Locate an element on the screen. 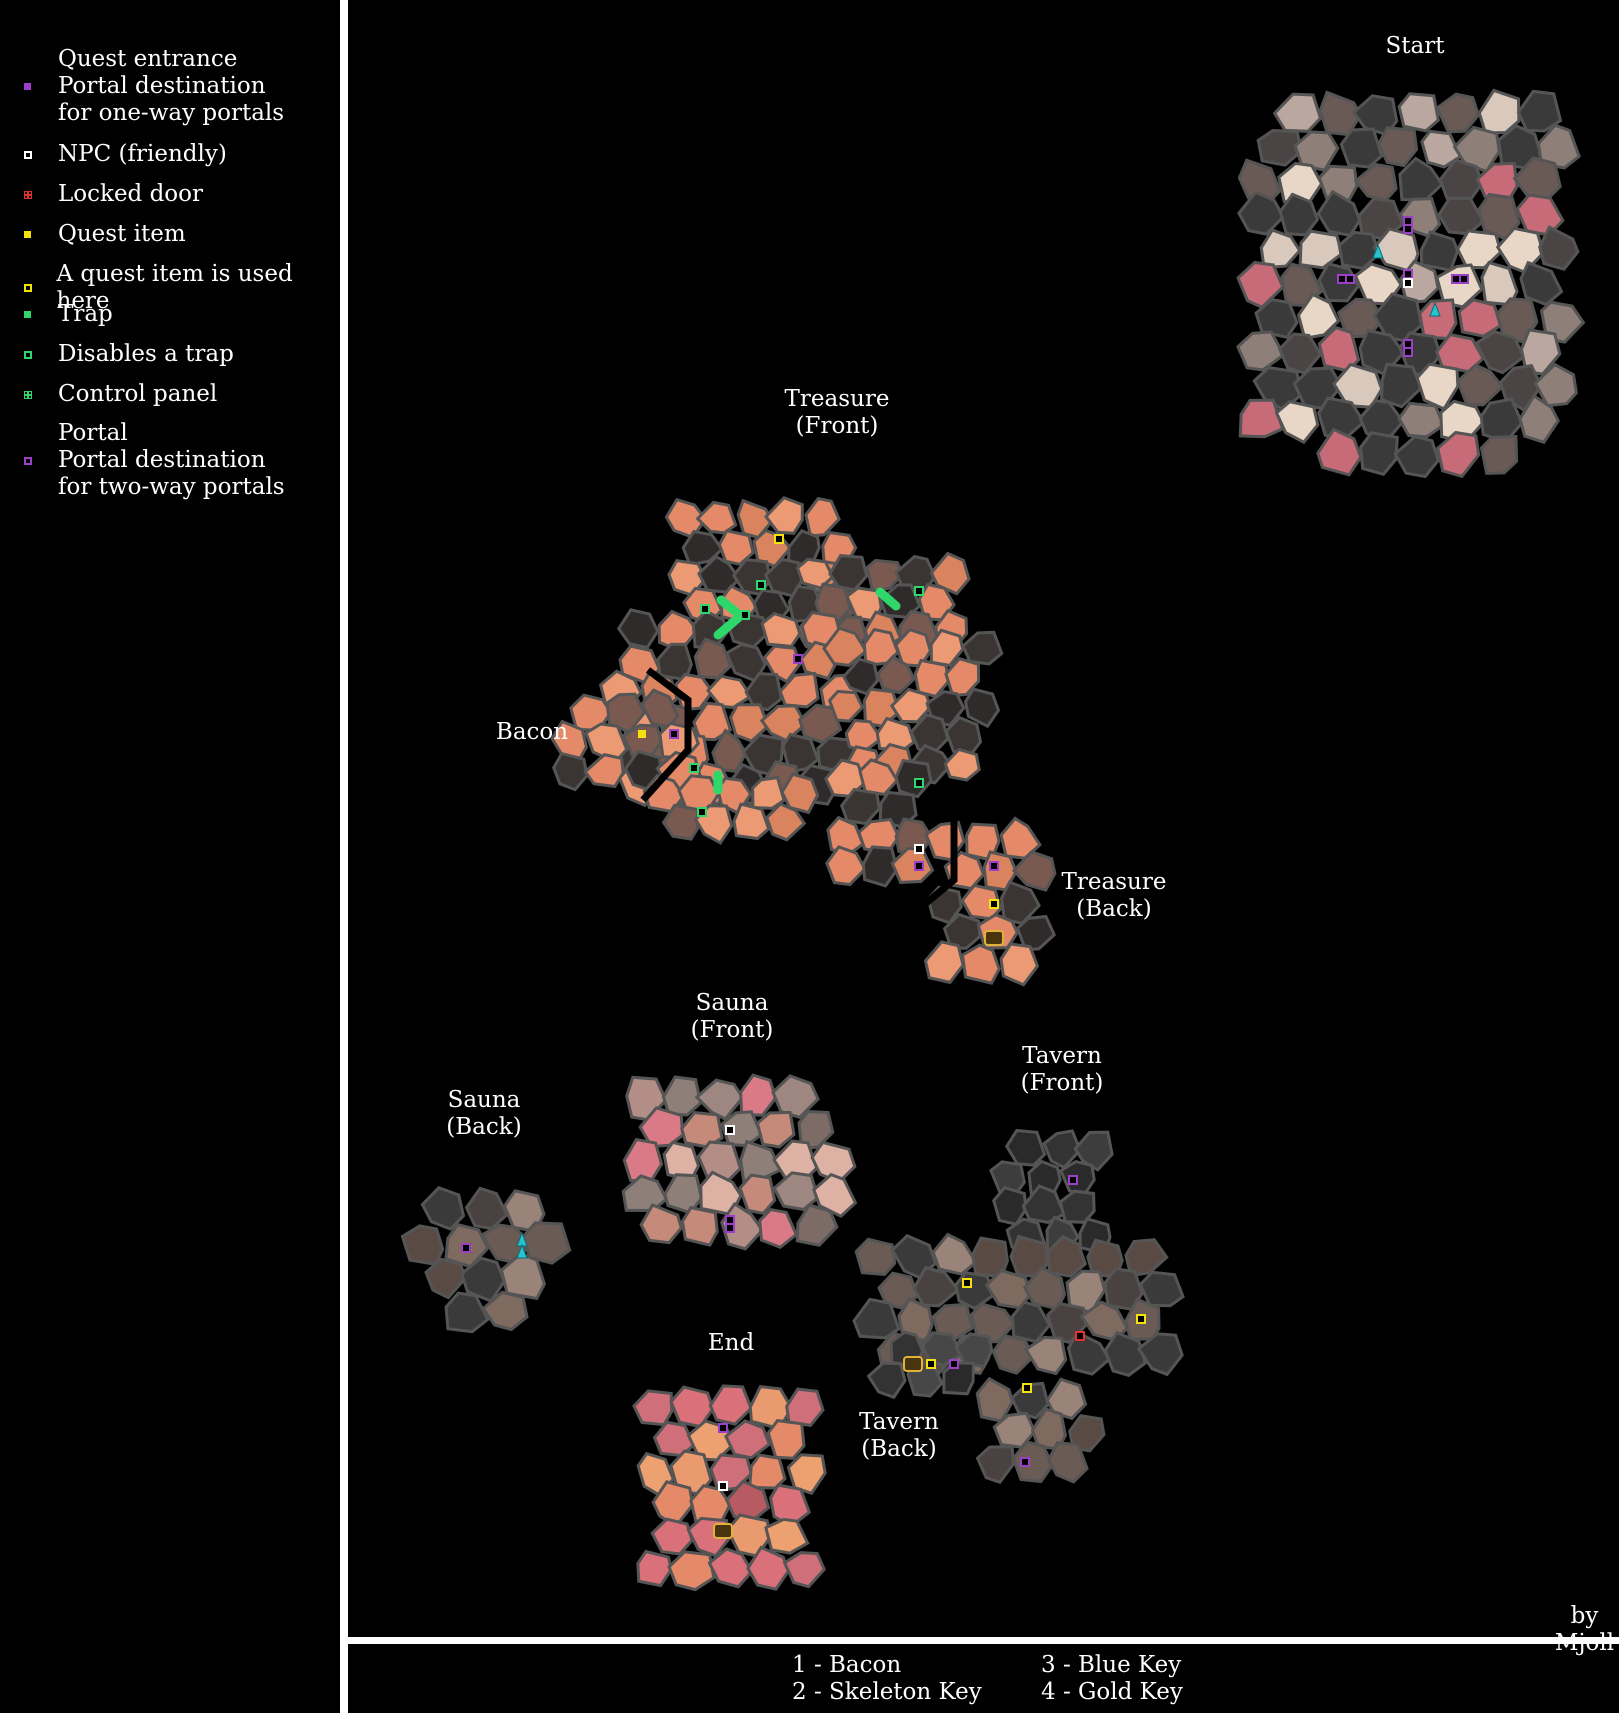  control-panel-marker is located at coordinates (761, 585).